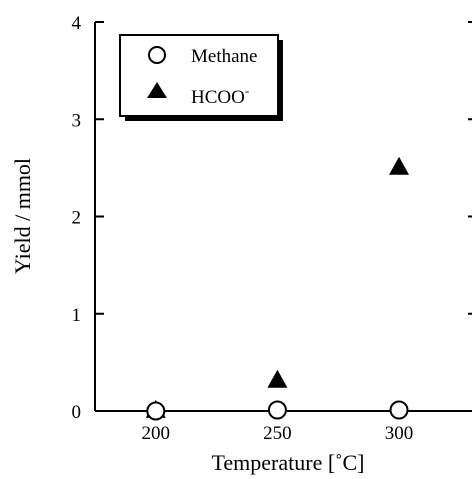 The height and width of the screenshot is (479, 472). Describe the element at coordinates (77, 412) in the screenshot. I see `y-tick-label: 0` at that location.